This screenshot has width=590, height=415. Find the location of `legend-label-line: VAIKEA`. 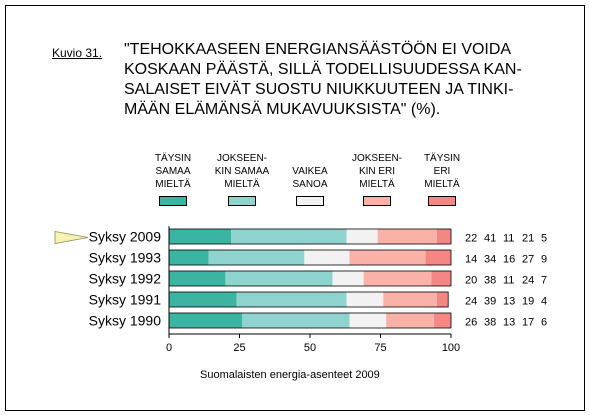

legend-label-line: VAIKEA is located at coordinates (310, 171).